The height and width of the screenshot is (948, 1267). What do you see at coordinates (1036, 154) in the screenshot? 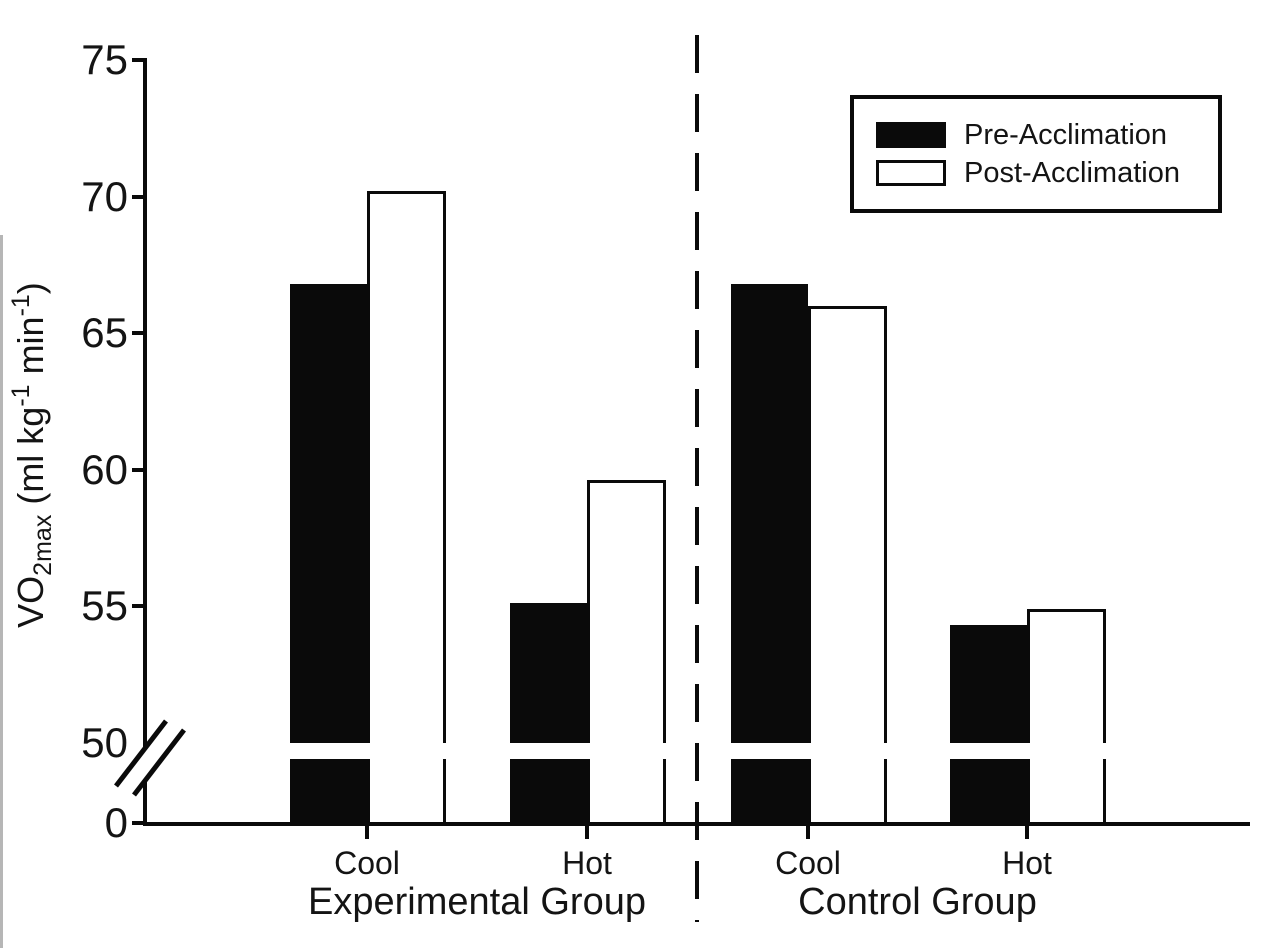
I see `legend-box: Pre-Acclimation Post-Acclimation` at bounding box center [1036, 154].